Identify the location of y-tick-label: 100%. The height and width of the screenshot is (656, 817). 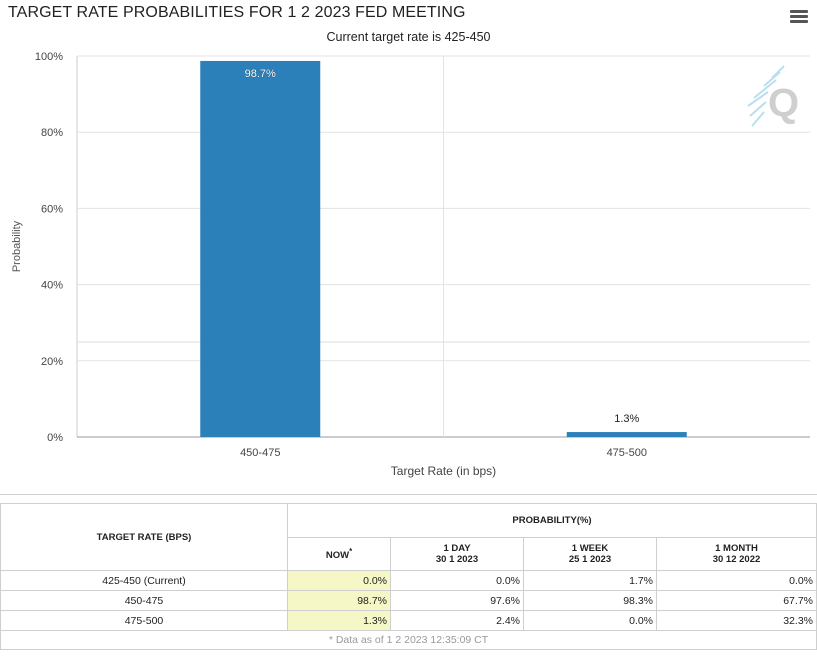
(49, 57).